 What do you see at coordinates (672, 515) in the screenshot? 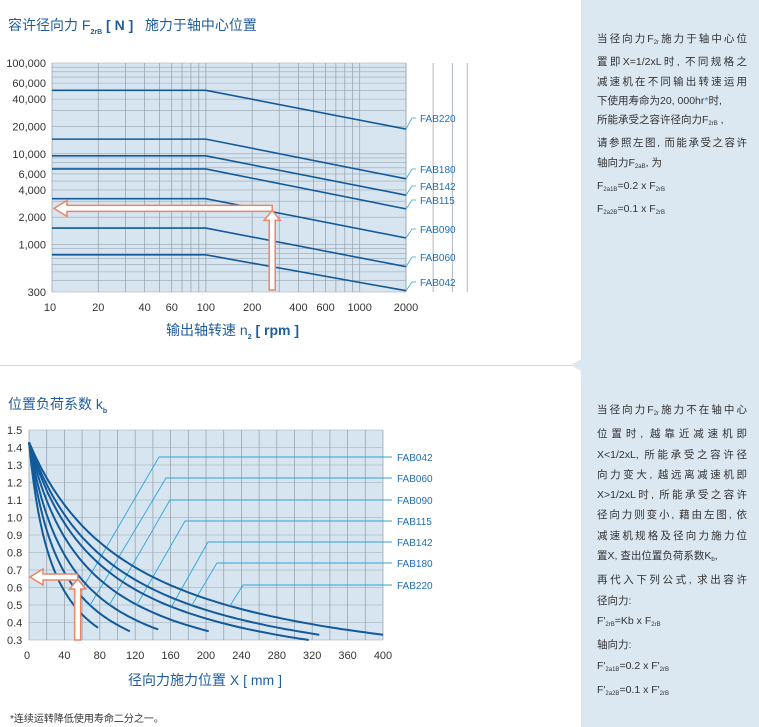
I see `text-segment: 径向力则变小, 藉由左图, 依` at bounding box center [672, 515].